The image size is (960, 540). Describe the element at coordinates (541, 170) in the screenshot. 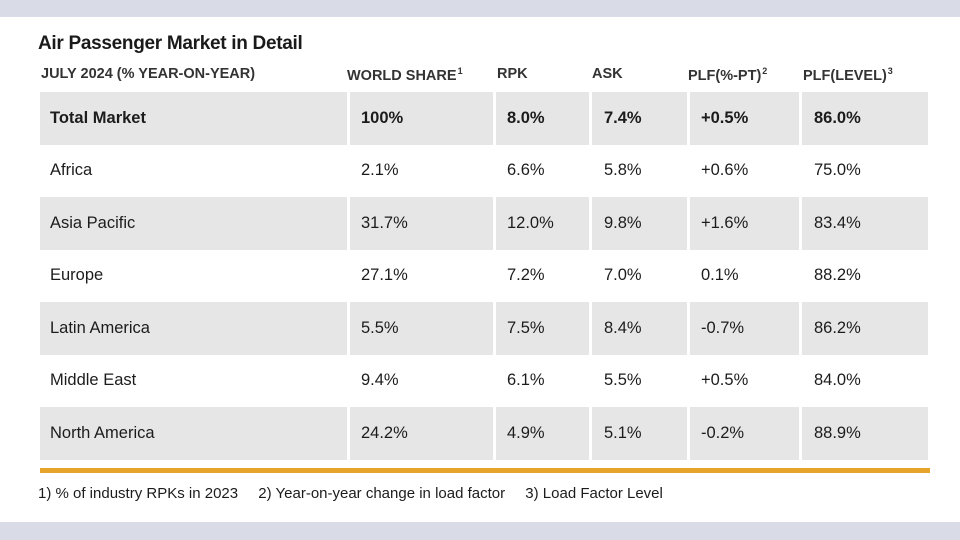

I see `rpk-cell: 6.6%` at that location.